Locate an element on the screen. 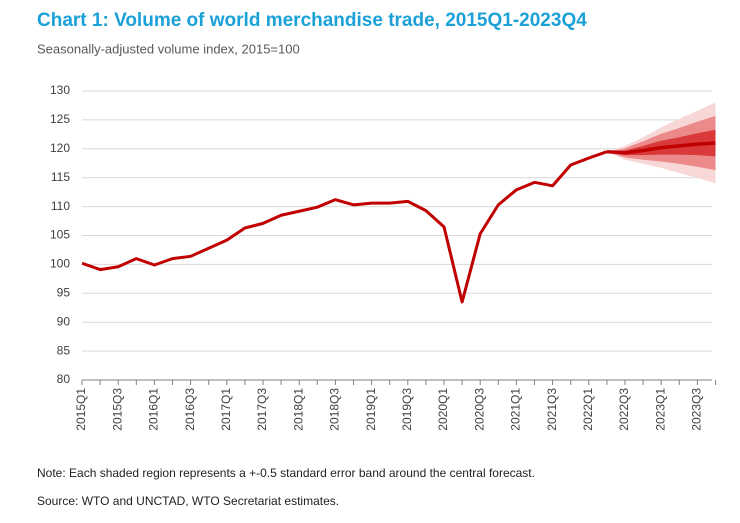  forecast-band is located at coordinates (661, 143).